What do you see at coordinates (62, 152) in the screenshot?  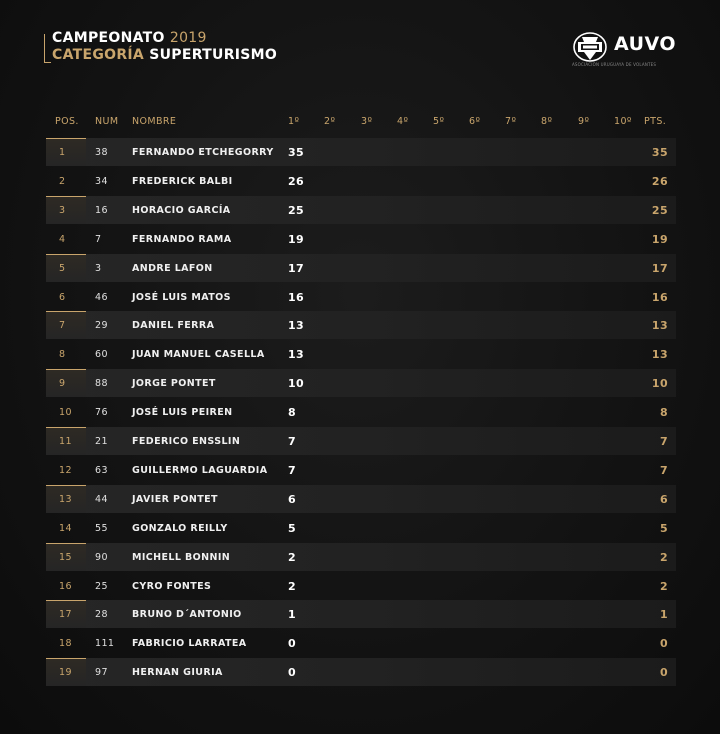 I see `cell-pos: 1` at bounding box center [62, 152].